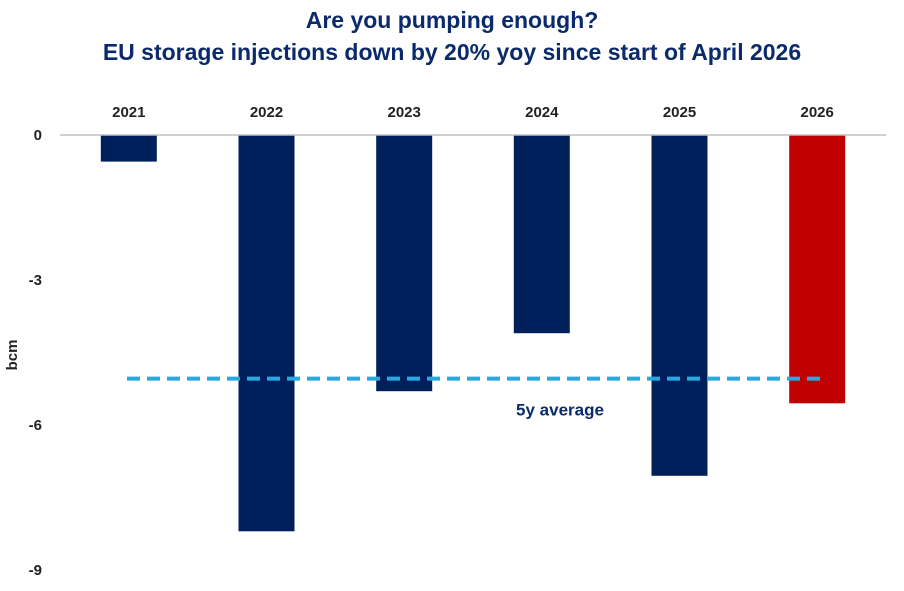 The height and width of the screenshot is (591, 904). What do you see at coordinates (266, 333) in the screenshot?
I see `bar-2022` at bounding box center [266, 333].